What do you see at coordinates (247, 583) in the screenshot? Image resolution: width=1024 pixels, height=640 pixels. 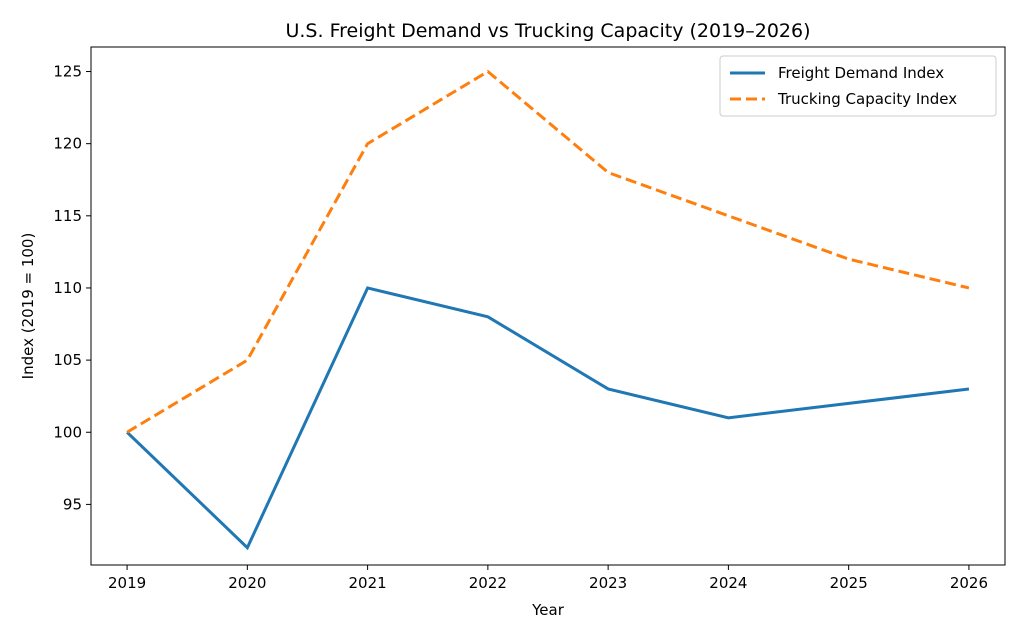 I see `x-tick-label: 2020` at bounding box center [247, 583].